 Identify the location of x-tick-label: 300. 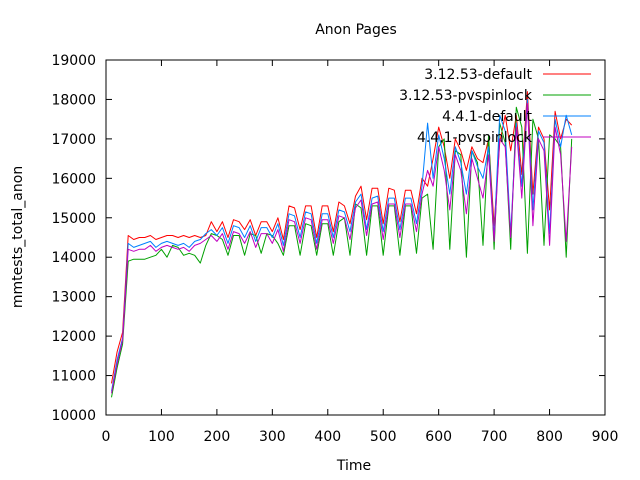
(272, 437).